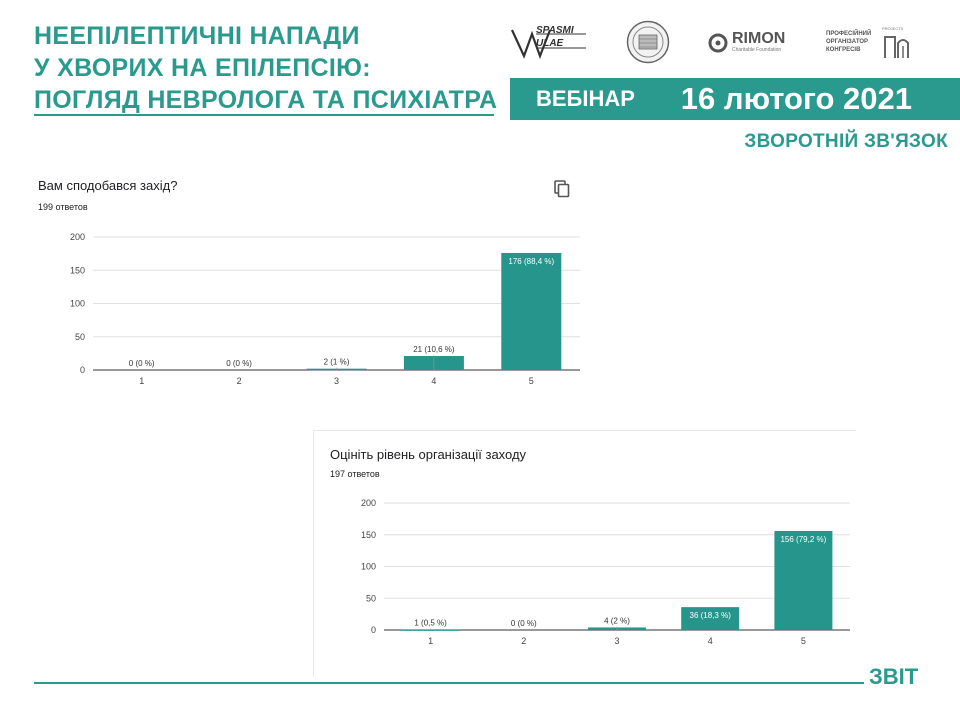  I want to click on chart-1-data-label: 21 (10,6 %), so click(434, 349).